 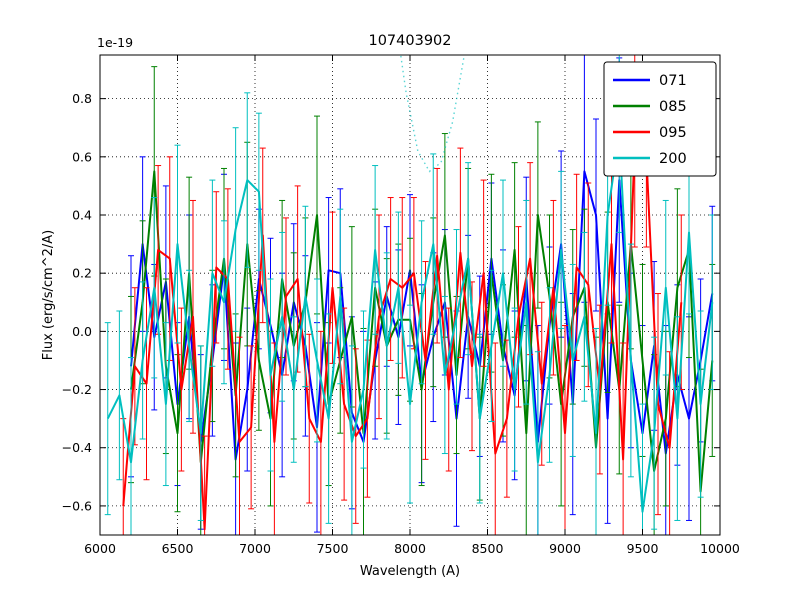 I want to click on y-tick-label: −0.4, so click(x=77, y=447).